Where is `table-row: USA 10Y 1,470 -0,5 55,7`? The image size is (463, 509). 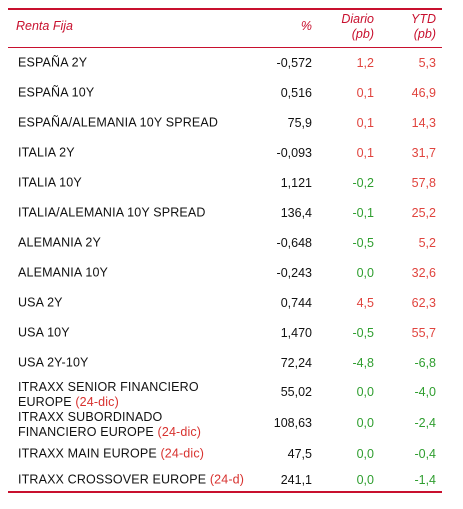
table-row: USA 10Y 1,470 -0,5 55,7 is located at coordinates (225, 333).